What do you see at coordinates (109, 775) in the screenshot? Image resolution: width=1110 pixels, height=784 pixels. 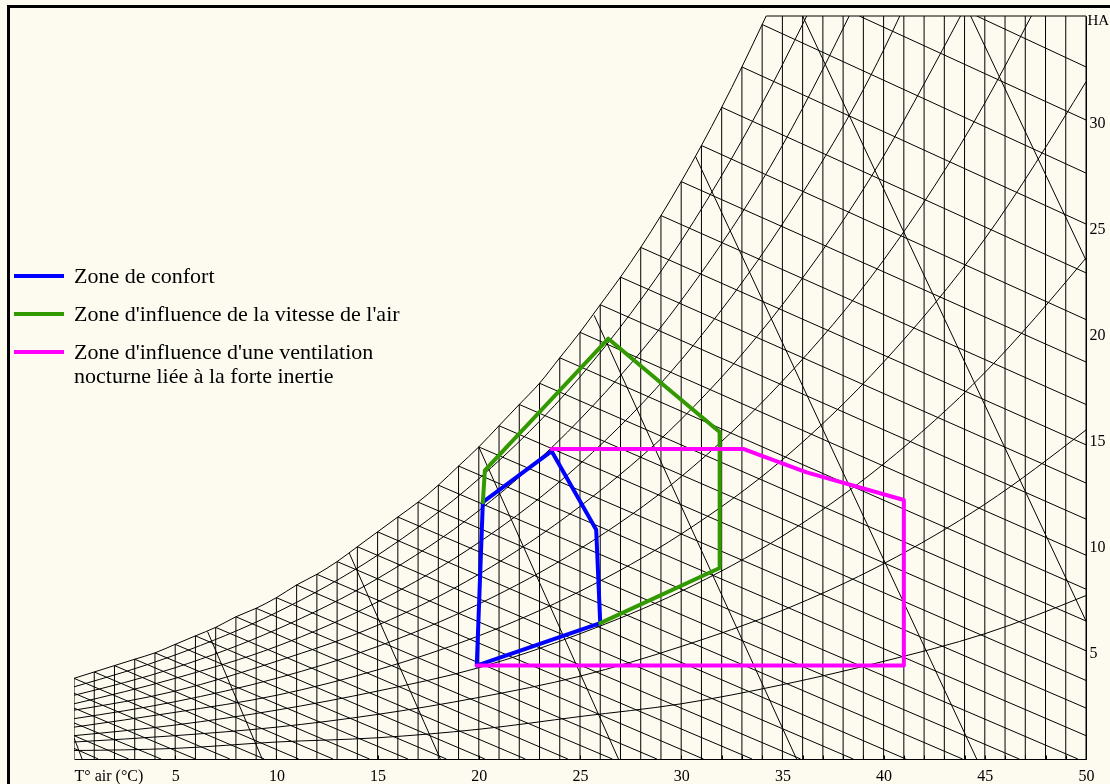 I see `x-axis-title: T° air (°C)` at bounding box center [109, 775].